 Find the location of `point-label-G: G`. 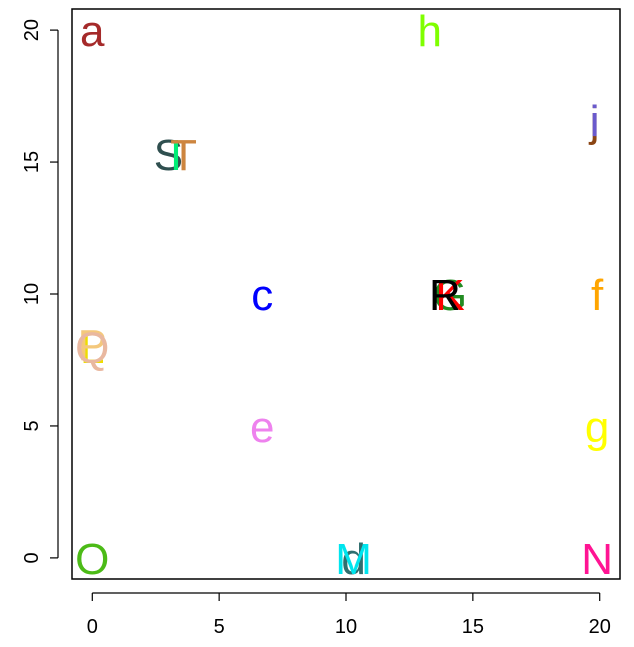

point-label-G: G is located at coordinates (450, 295).